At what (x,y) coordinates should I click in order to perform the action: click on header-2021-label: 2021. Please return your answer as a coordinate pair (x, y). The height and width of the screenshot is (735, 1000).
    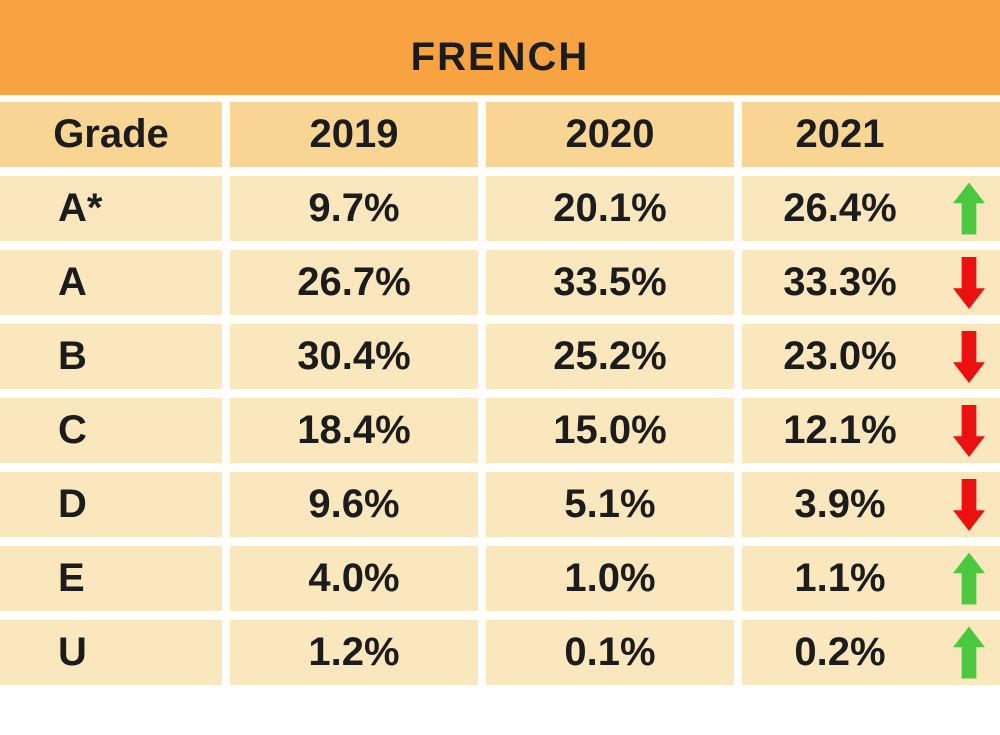
    Looking at the image, I should click on (840, 134).